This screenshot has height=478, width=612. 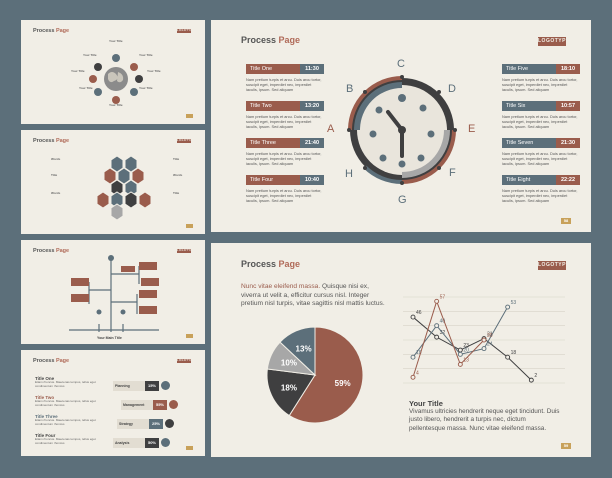 I want to click on page-number: 59, so click(x=566, y=446).